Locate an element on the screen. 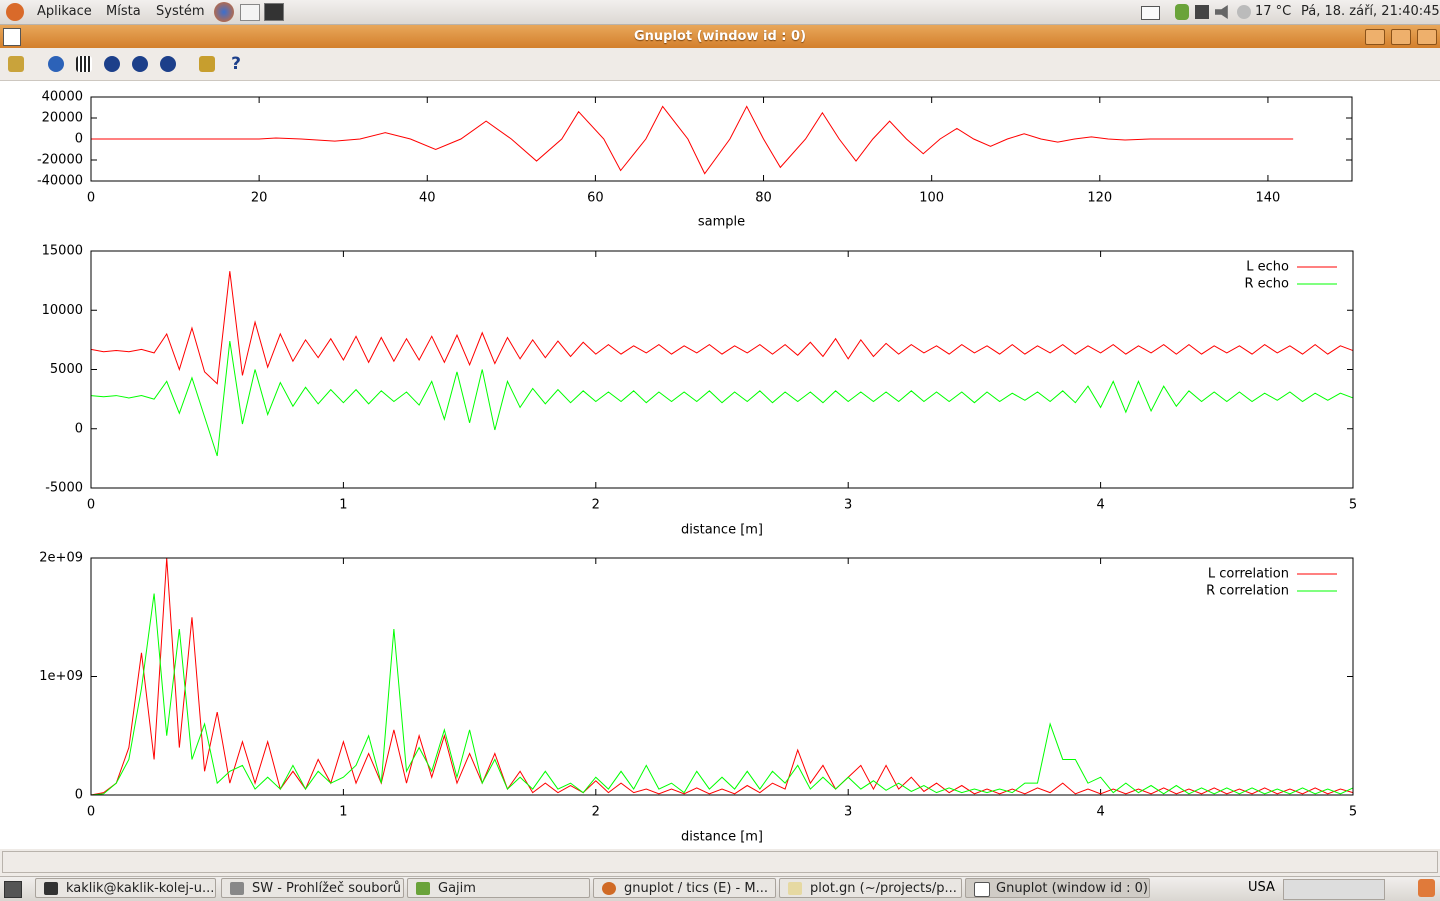  x-tick-label: 120 is located at coordinates (1099, 198).